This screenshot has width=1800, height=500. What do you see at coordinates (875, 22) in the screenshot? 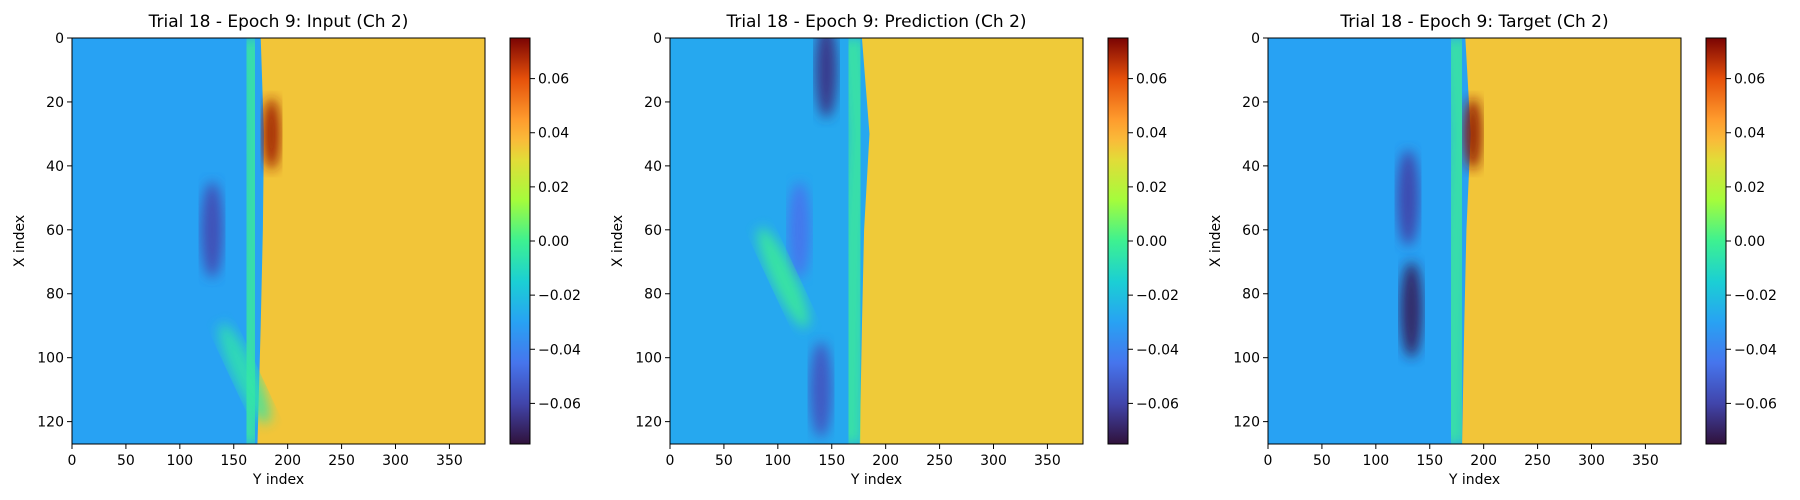
I see `chart-title: Trial 18 - Epoch 9: Prediction (Ch 2)` at bounding box center [875, 22].